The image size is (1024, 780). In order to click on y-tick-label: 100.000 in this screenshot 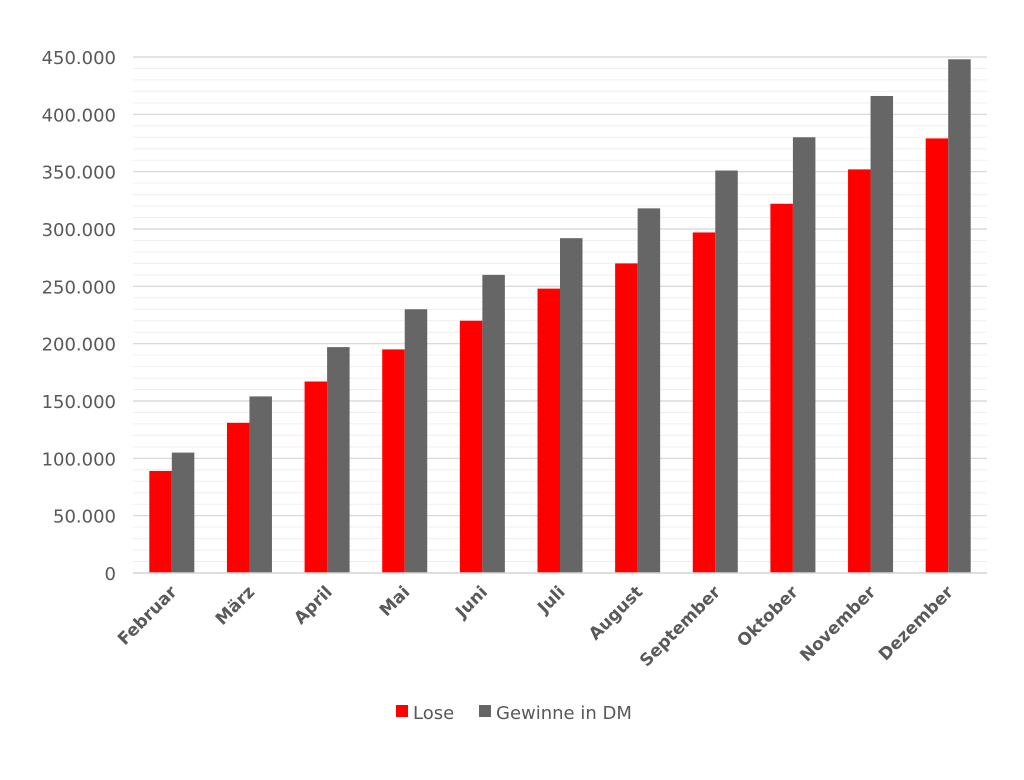, I will do `click(79, 459)`.